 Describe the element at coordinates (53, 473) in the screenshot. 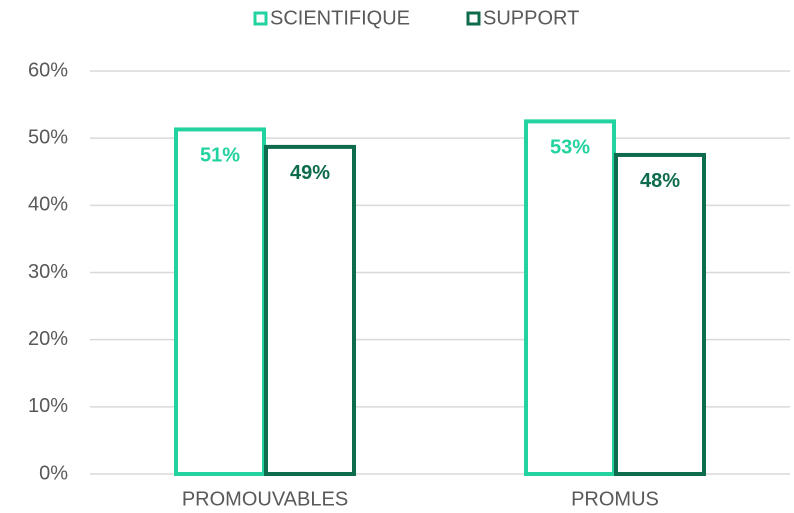

I see `y-tick-label: 0%` at that location.